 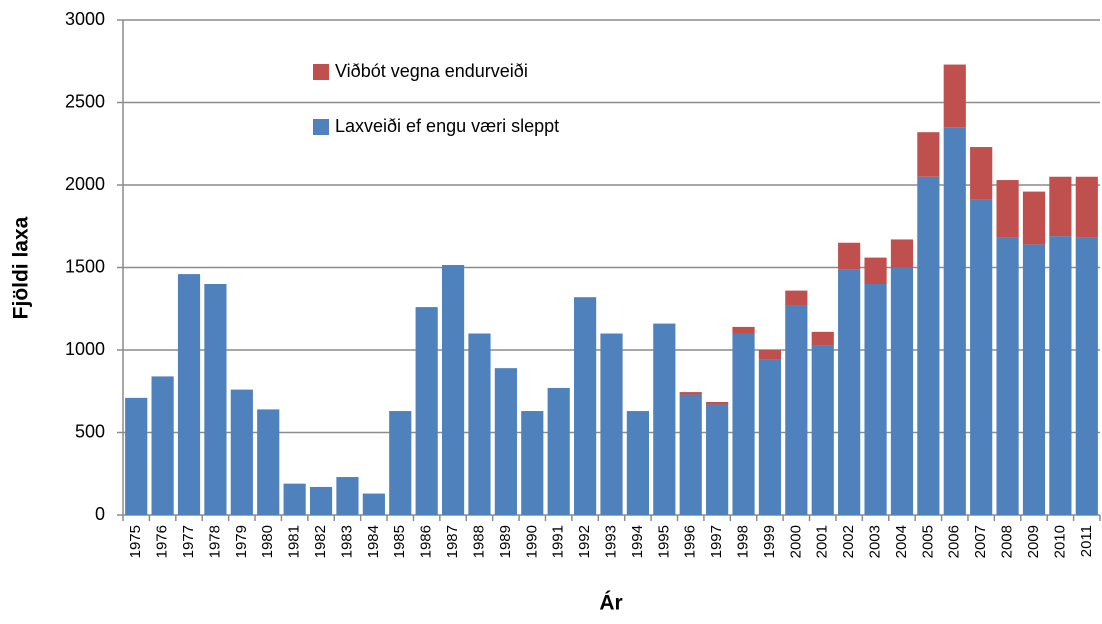 What do you see at coordinates (85, 19) in the screenshot?
I see `y-tick-label: 3000` at bounding box center [85, 19].